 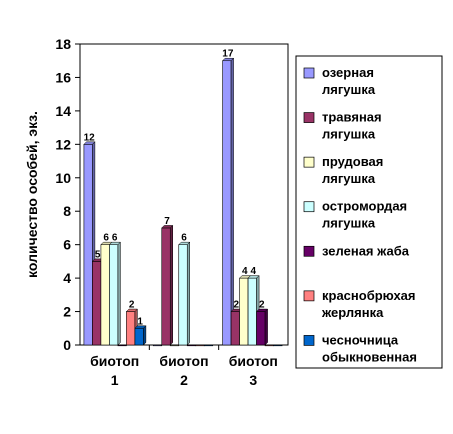 I want to click on legend-item: остромордая лягушка, so click(x=355, y=215).